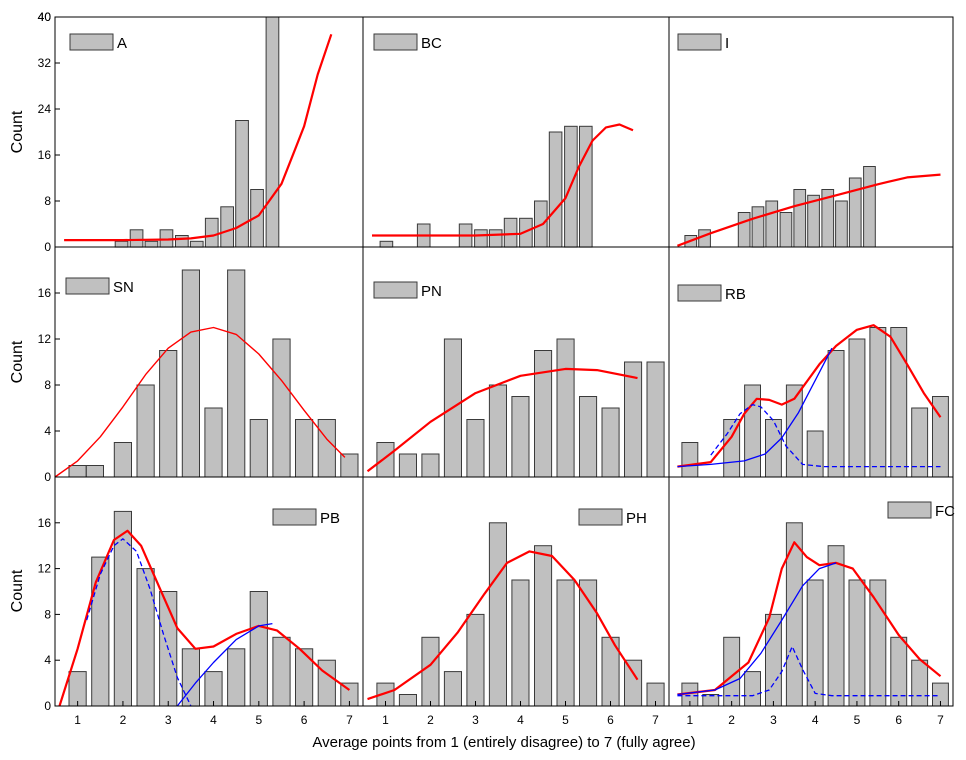 The image size is (966, 760). Describe the element at coordinates (945, 511) in the screenshot. I see `legend-label: FC` at that location.